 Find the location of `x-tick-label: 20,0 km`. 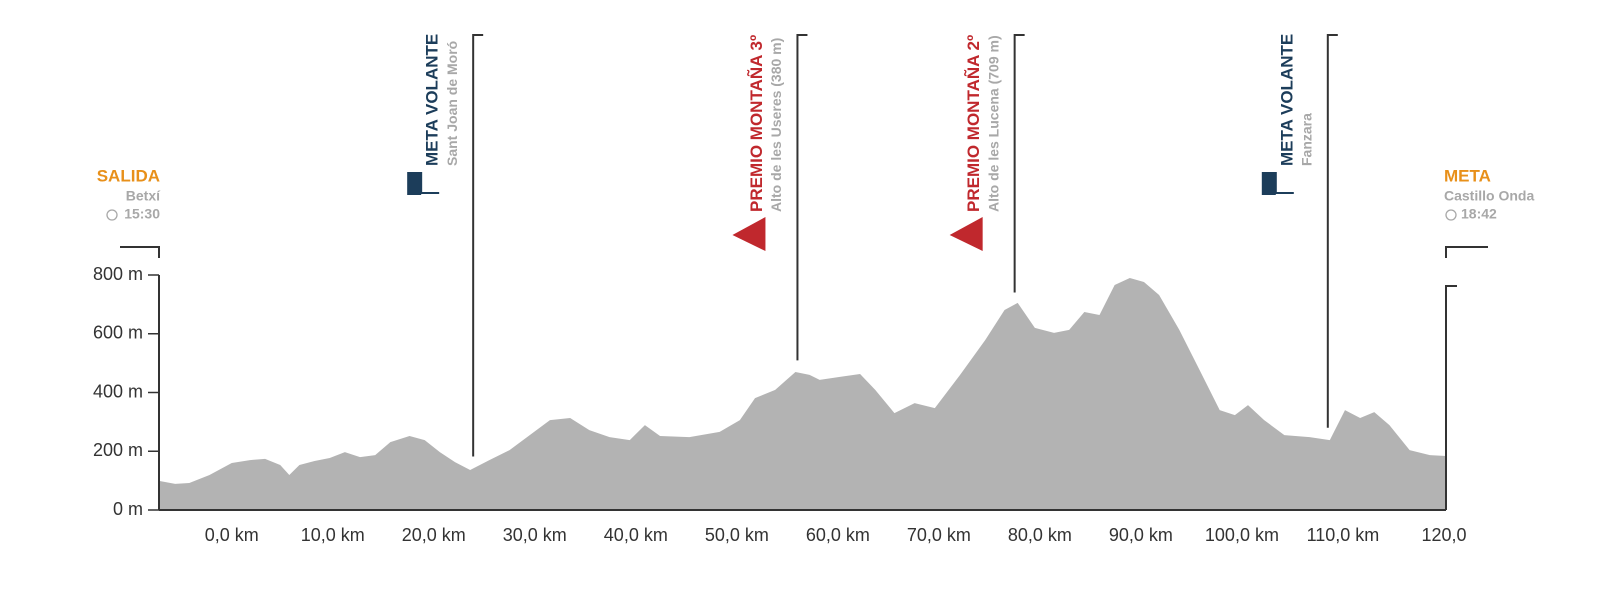

x-tick-label: 20,0 km is located at coordinates (434, 535).